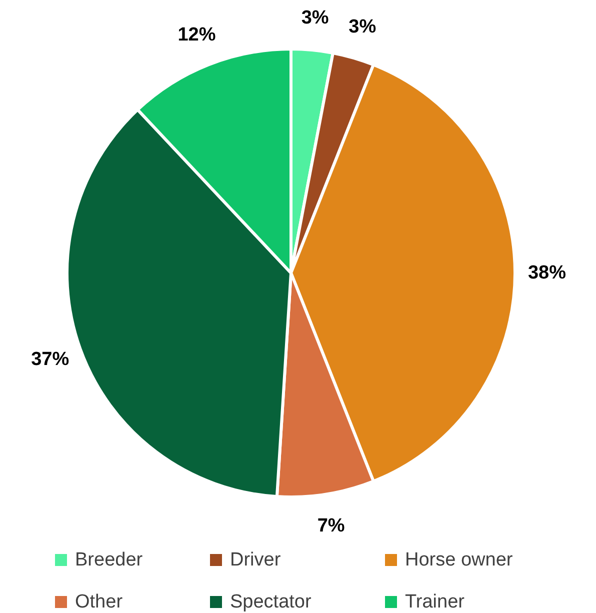 The width and height of the screenshot is (596, 613). I want to click on data-label: 12%, so click(197, 35).